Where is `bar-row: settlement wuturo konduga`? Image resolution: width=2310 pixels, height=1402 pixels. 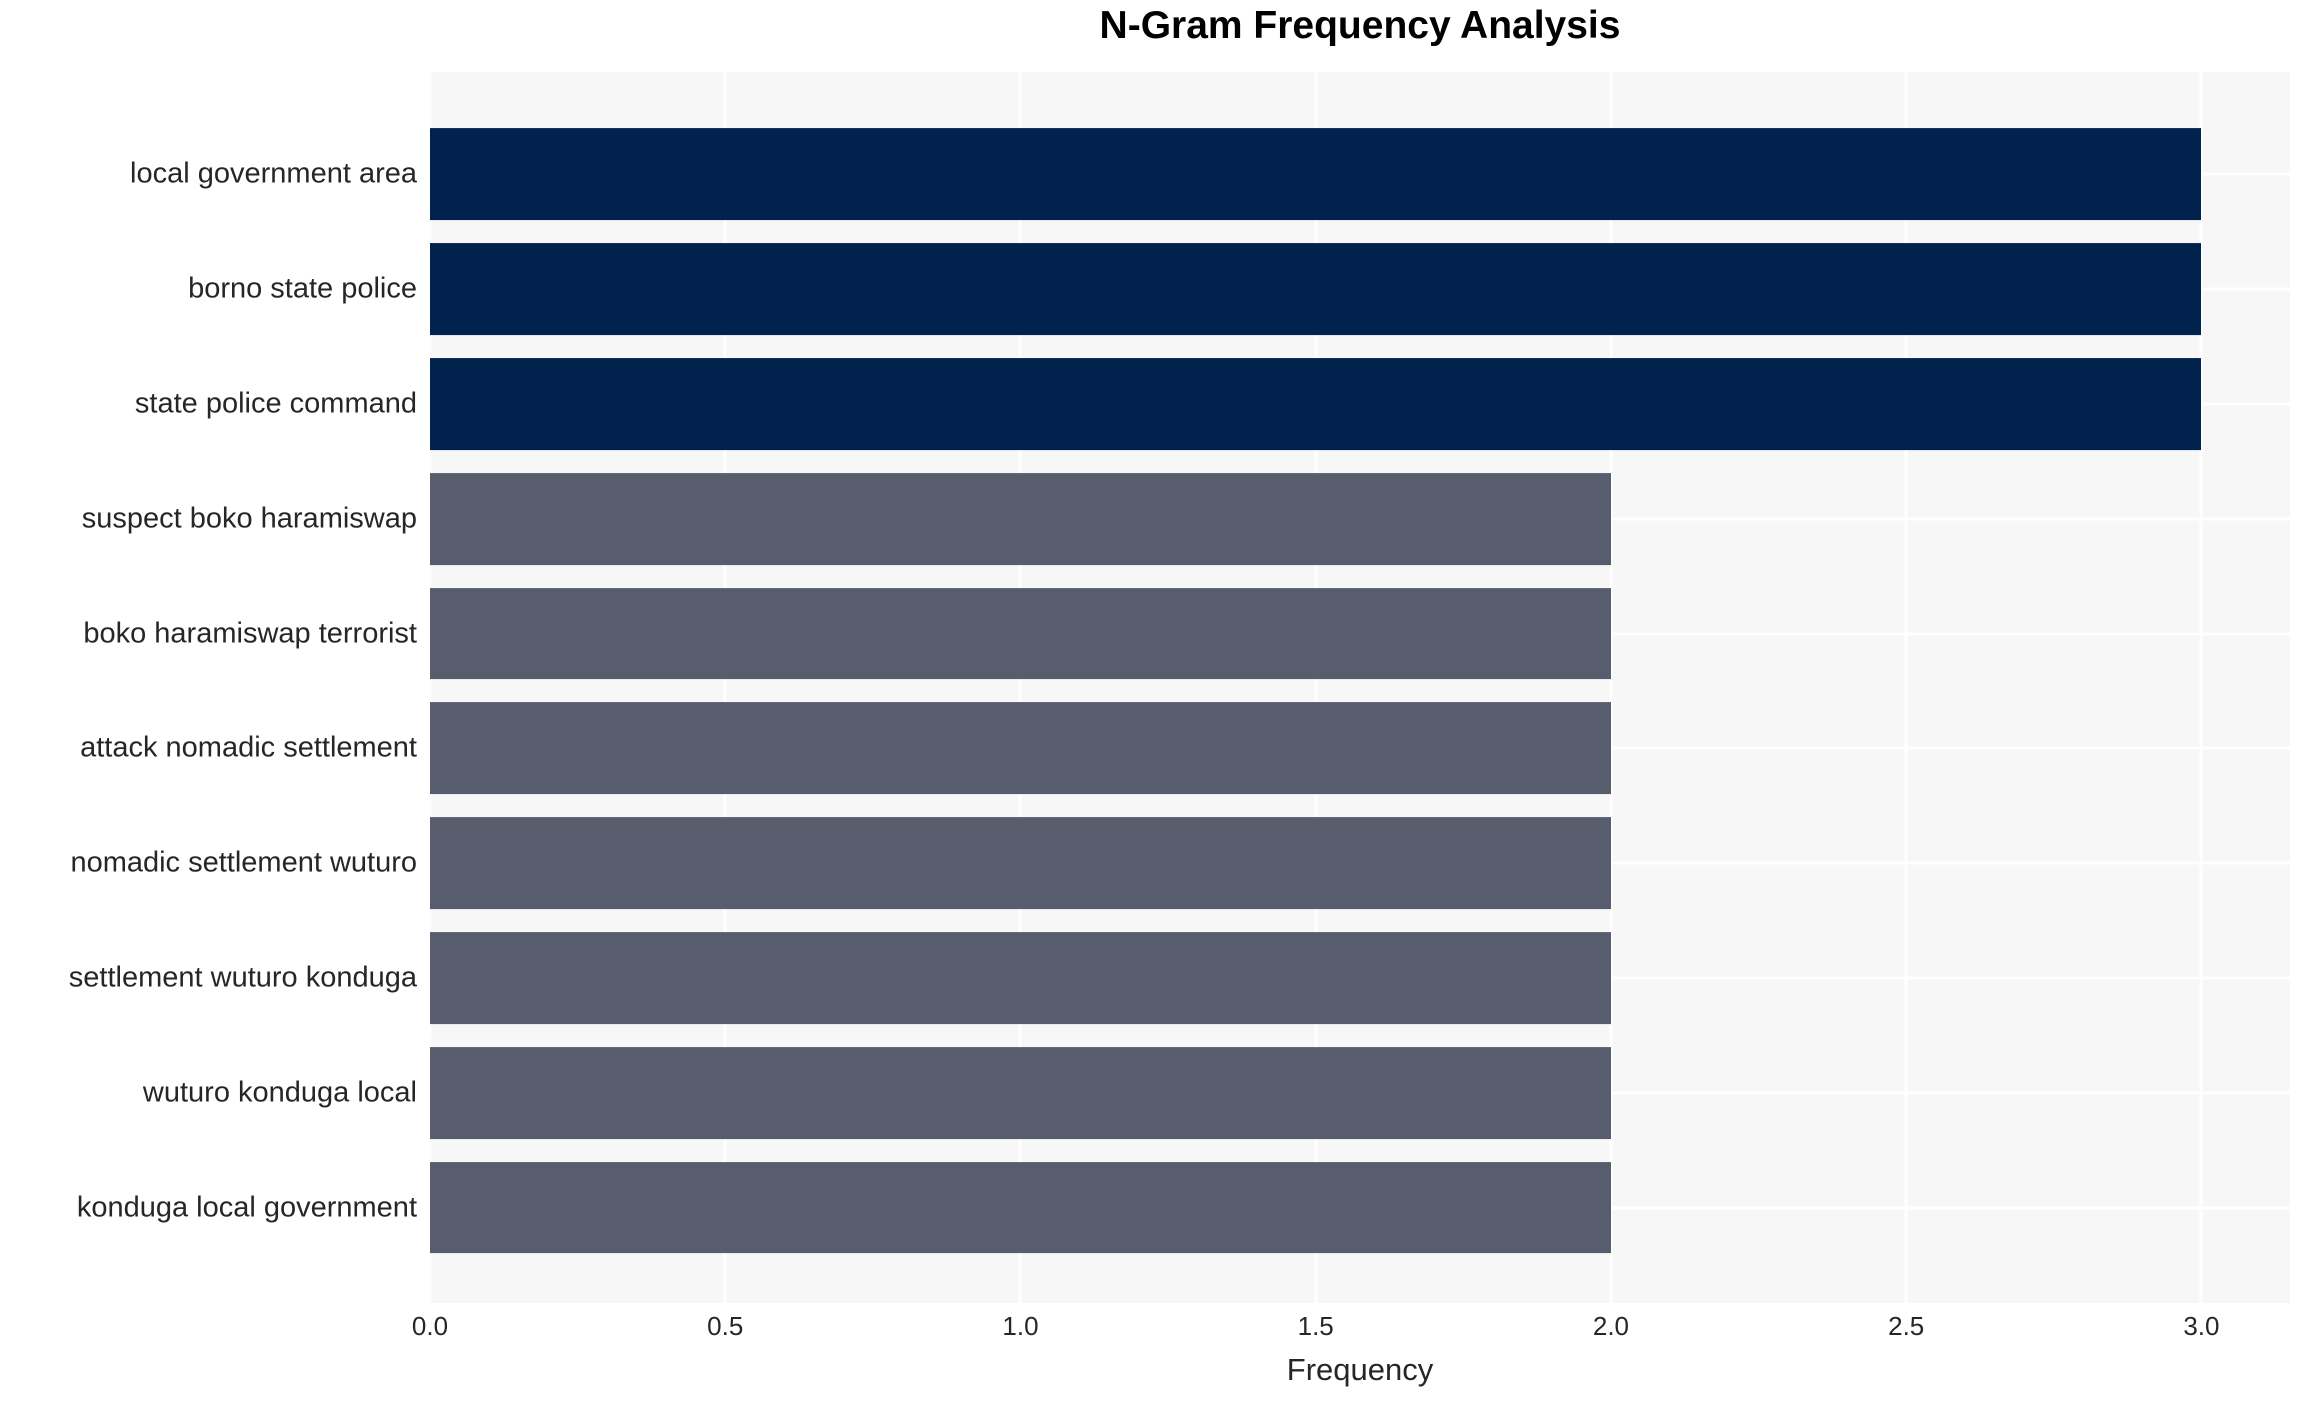 bar-row: settlement wuturo konduga is located at coordinates (1179, 978).